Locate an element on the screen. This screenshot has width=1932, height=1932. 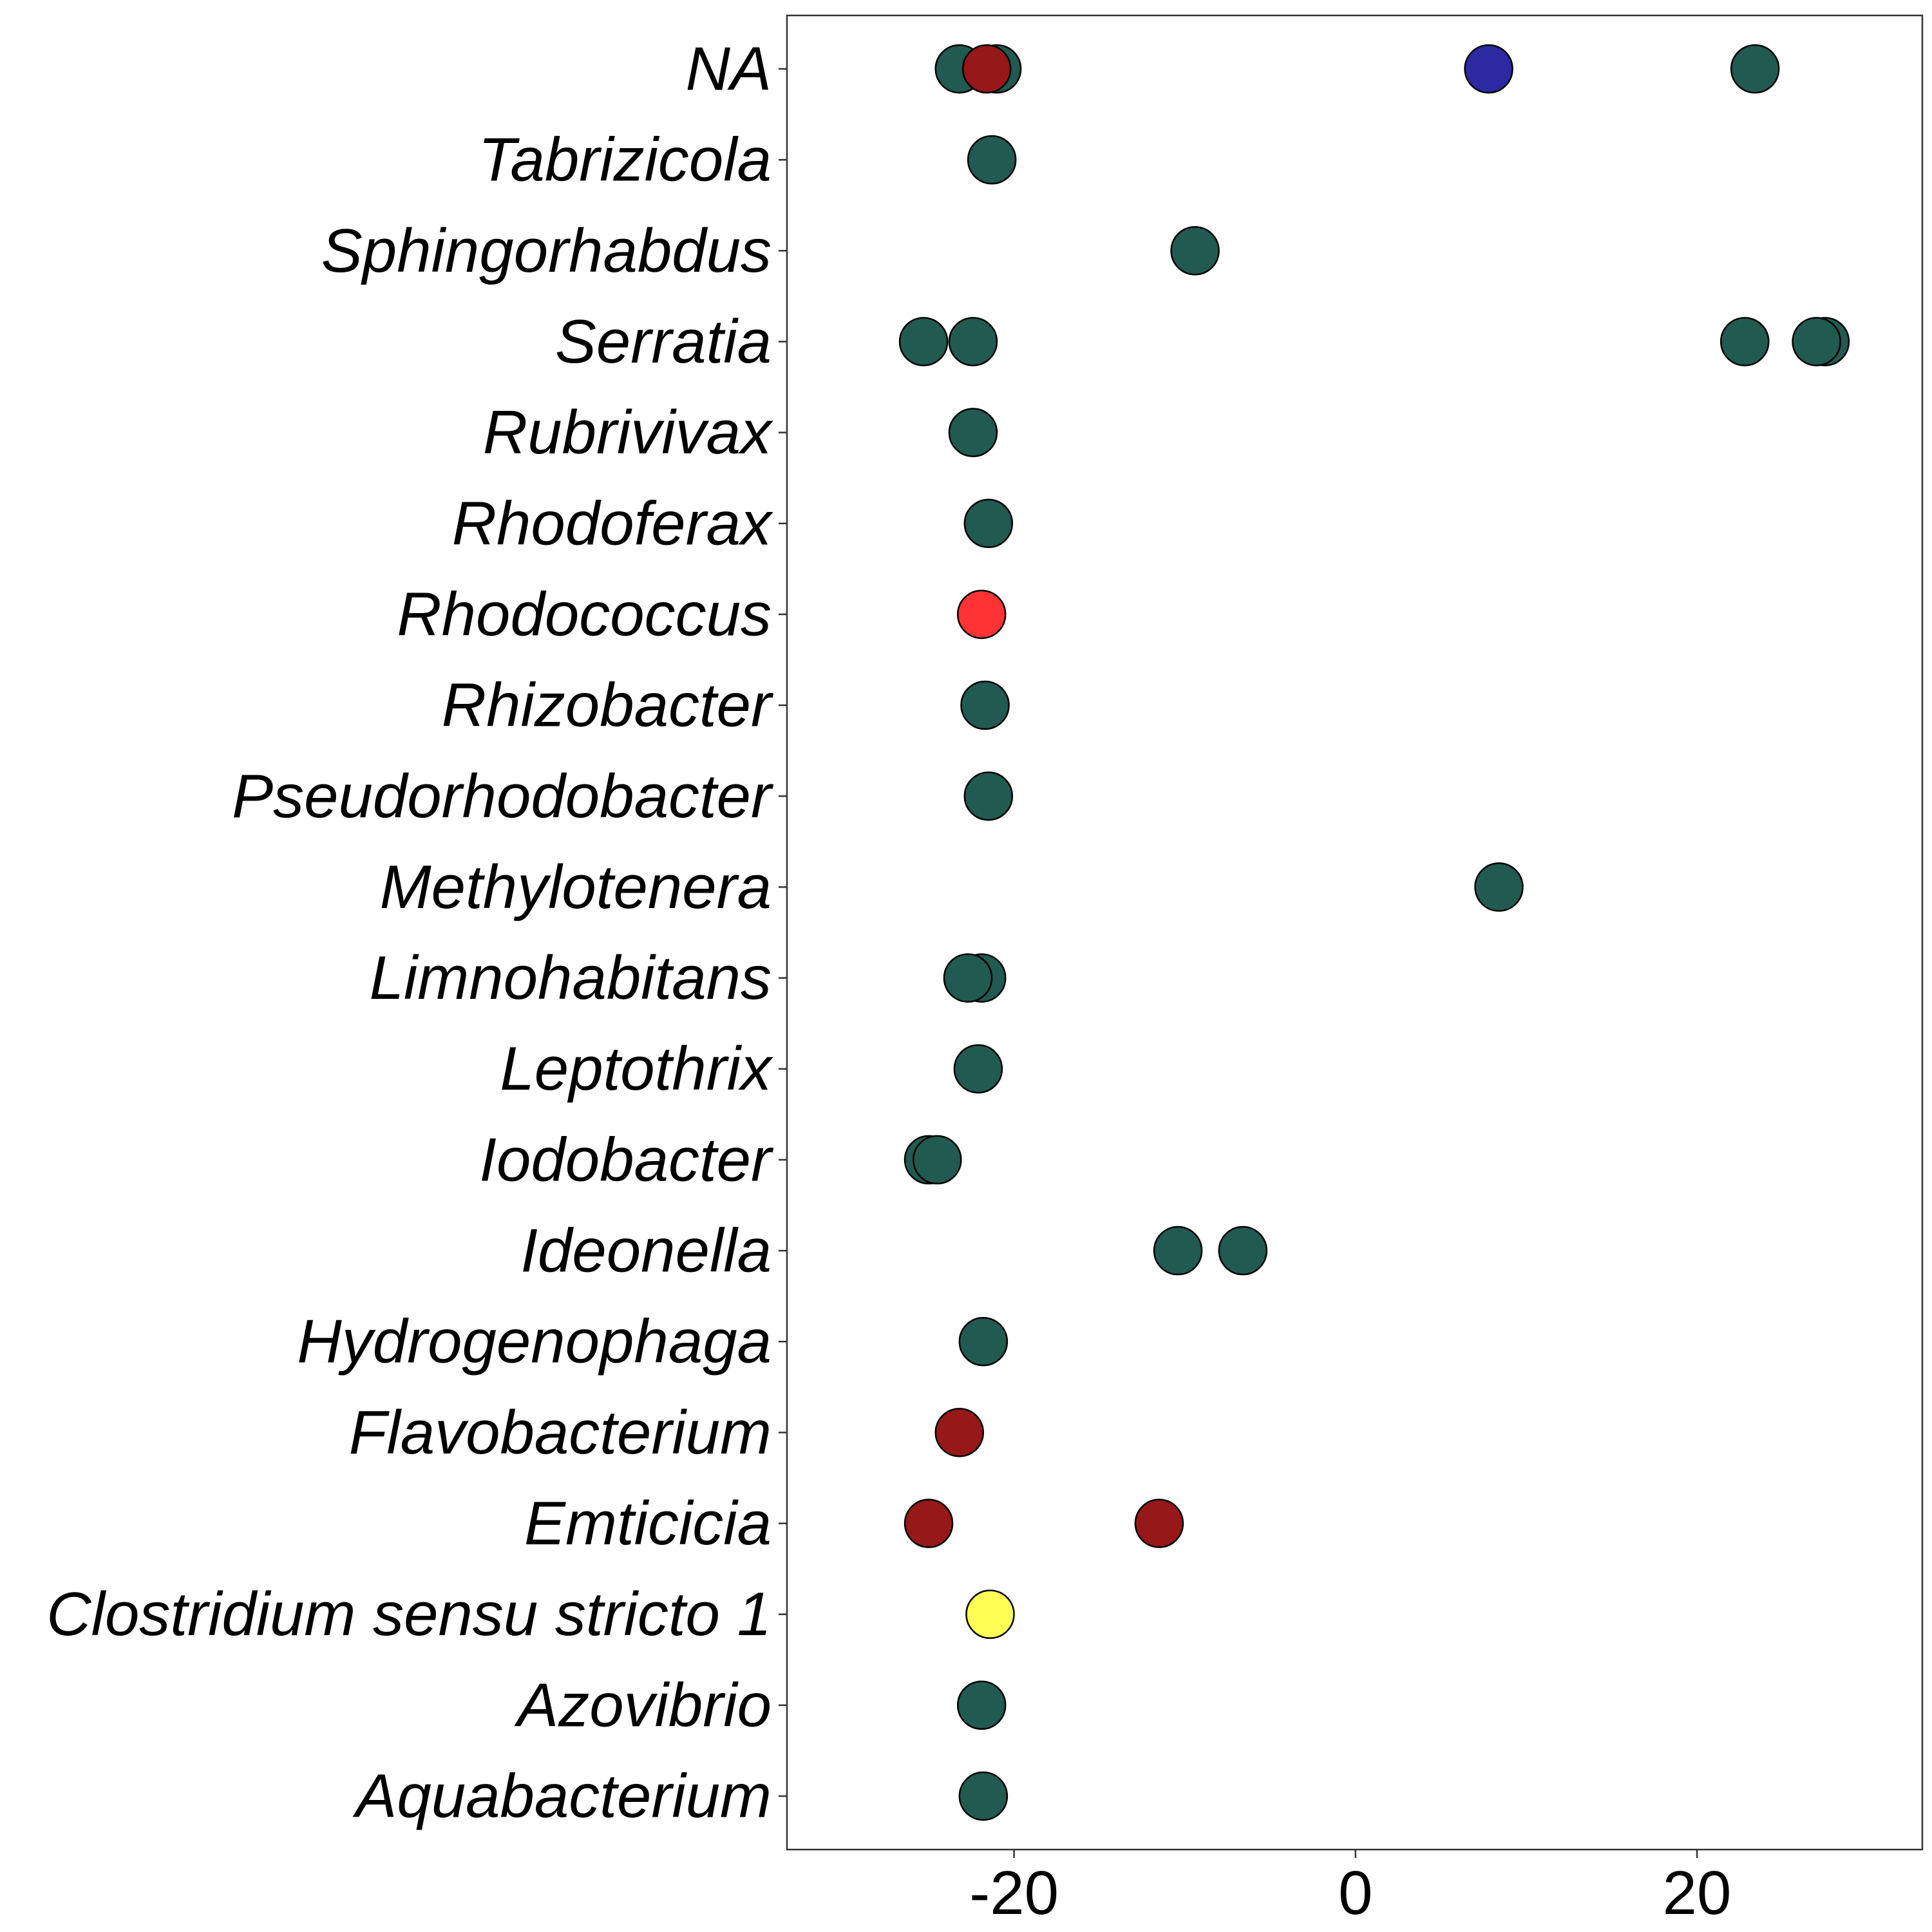
x-tick-label: 20 is located at coordinates (1698, 1893).